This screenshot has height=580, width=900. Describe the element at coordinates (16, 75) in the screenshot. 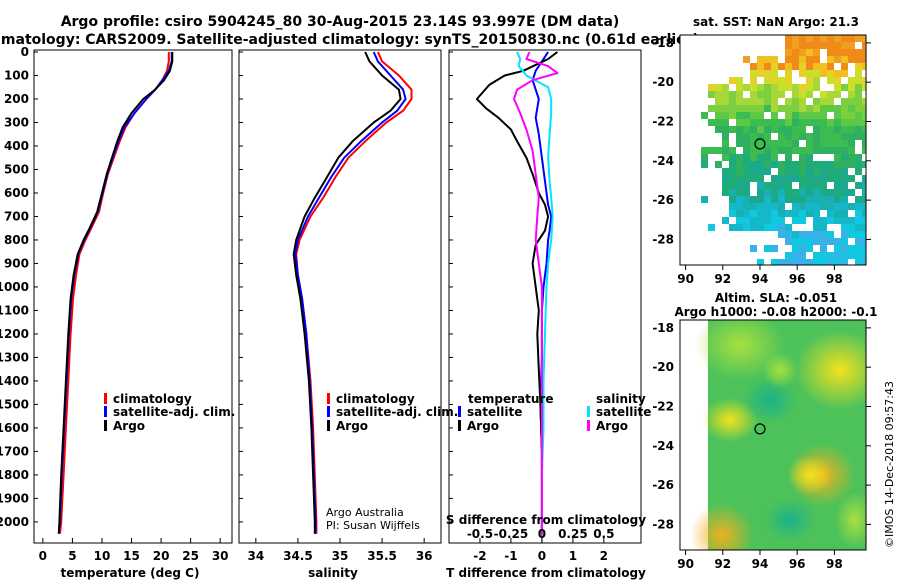

I see `depth-tick-label: 100` at that location.